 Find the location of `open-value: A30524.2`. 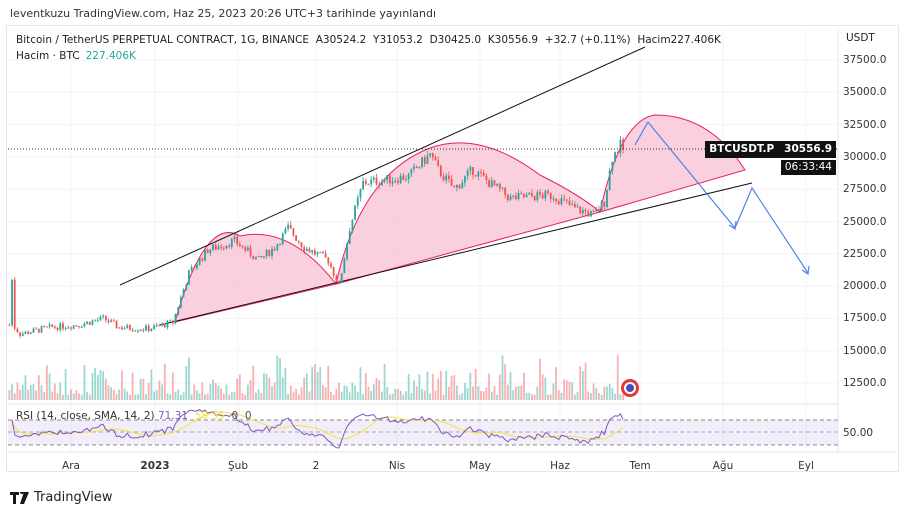

open-value: A30524.2 is located at coordinates (341, 40).